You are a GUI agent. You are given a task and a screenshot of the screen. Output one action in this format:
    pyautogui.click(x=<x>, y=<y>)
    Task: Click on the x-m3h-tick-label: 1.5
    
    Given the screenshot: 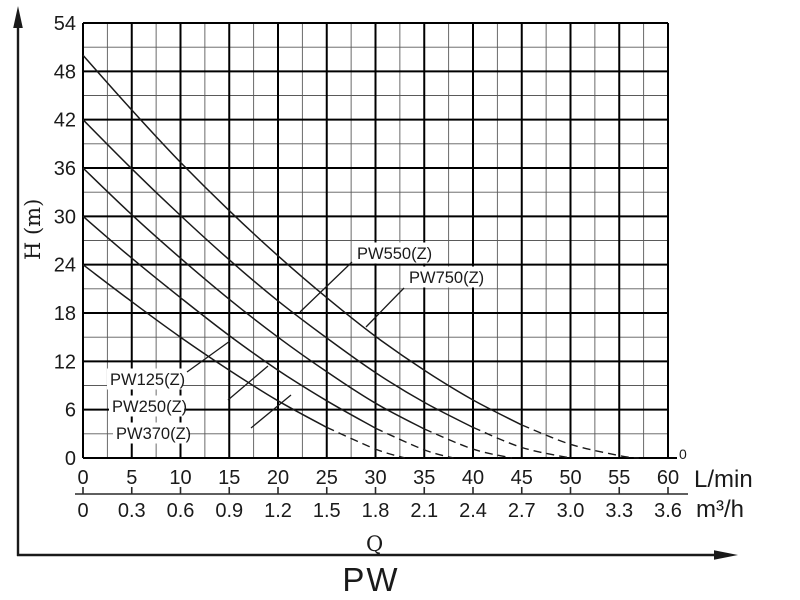 What is the action you would take?
    pyautogui.click(x=327, y=511)
    